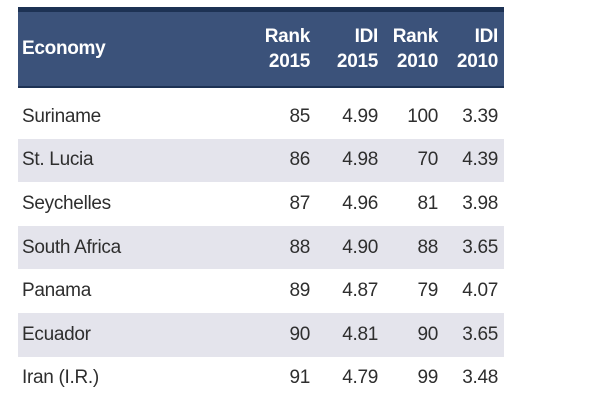  I want to click on cell-rank-2015: 91, so click(299, 378).